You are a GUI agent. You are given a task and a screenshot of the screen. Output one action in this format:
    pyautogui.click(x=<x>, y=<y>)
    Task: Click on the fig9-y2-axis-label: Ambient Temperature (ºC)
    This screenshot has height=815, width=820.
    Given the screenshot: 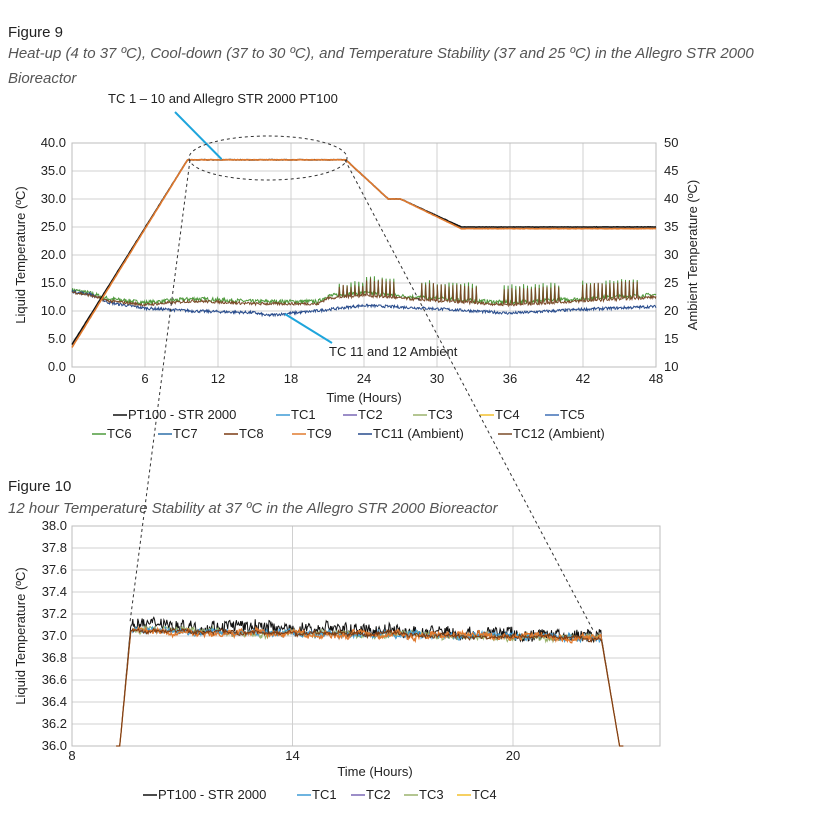 What is the action you would take?
    pyautogui.click(x=692, y=255)
    